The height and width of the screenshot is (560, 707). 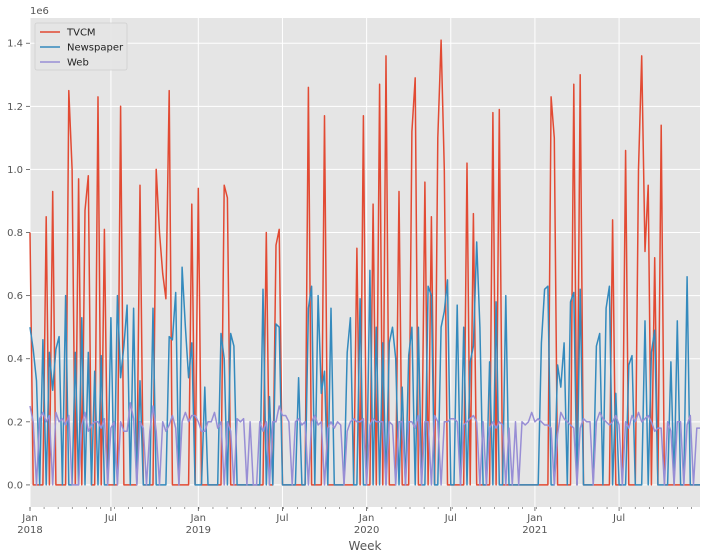 What do you see at coordinates (29, 530) in the screenshot?
I see `x-tick-year-label: 2018` at bounding box center [29, 530].